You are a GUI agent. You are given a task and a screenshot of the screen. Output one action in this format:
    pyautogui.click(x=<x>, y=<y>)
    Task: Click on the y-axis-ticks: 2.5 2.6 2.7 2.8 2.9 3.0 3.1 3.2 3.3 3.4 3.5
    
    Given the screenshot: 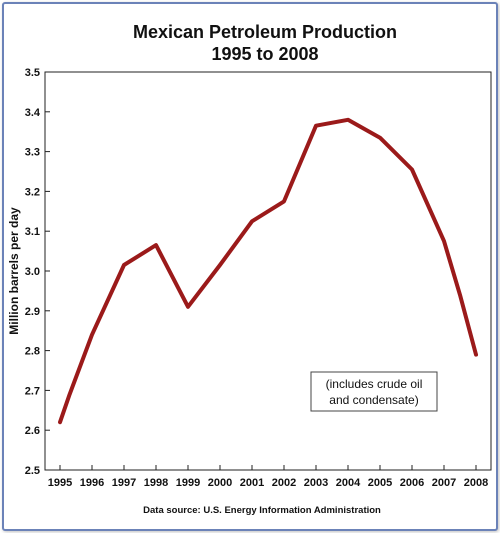 What is the action you would take?
    pyautogui.click(x=37, y=272)
    